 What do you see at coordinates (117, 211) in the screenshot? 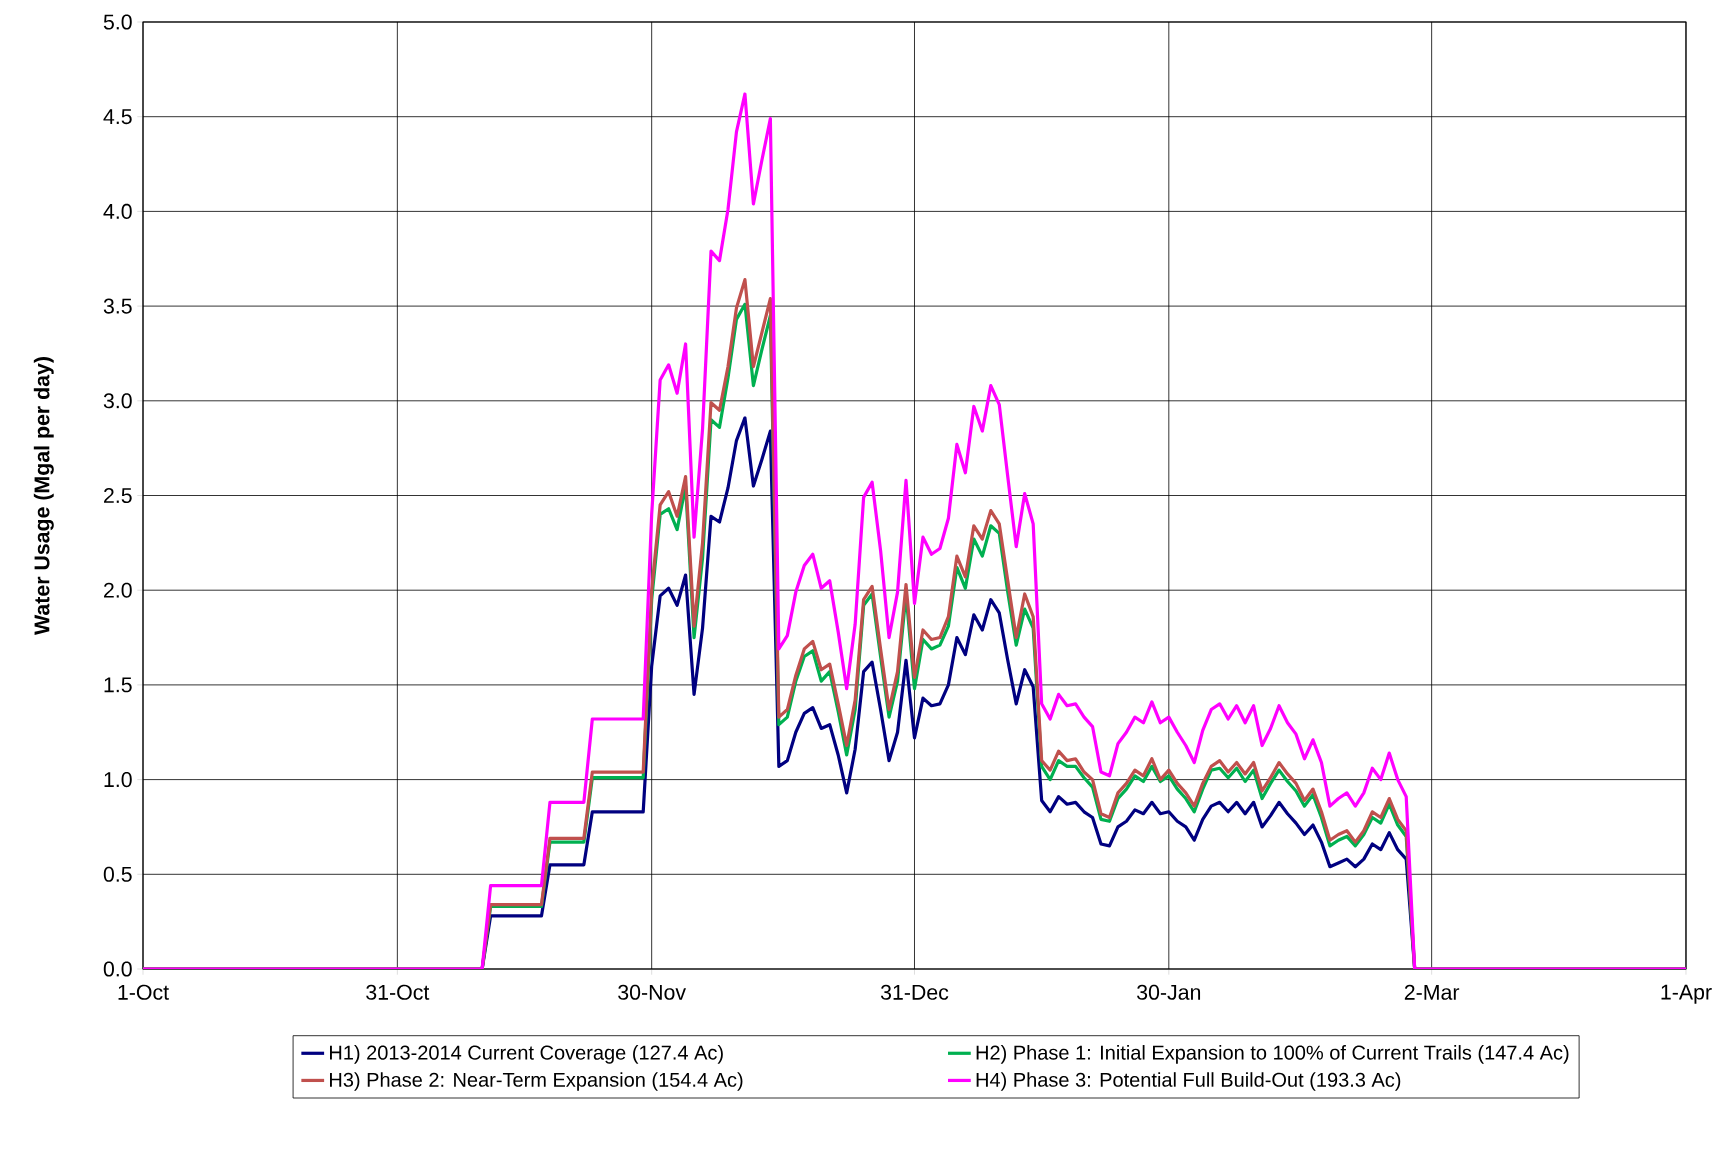
I see `y-tick-label: 4.0` at bounding box center [117, 211].